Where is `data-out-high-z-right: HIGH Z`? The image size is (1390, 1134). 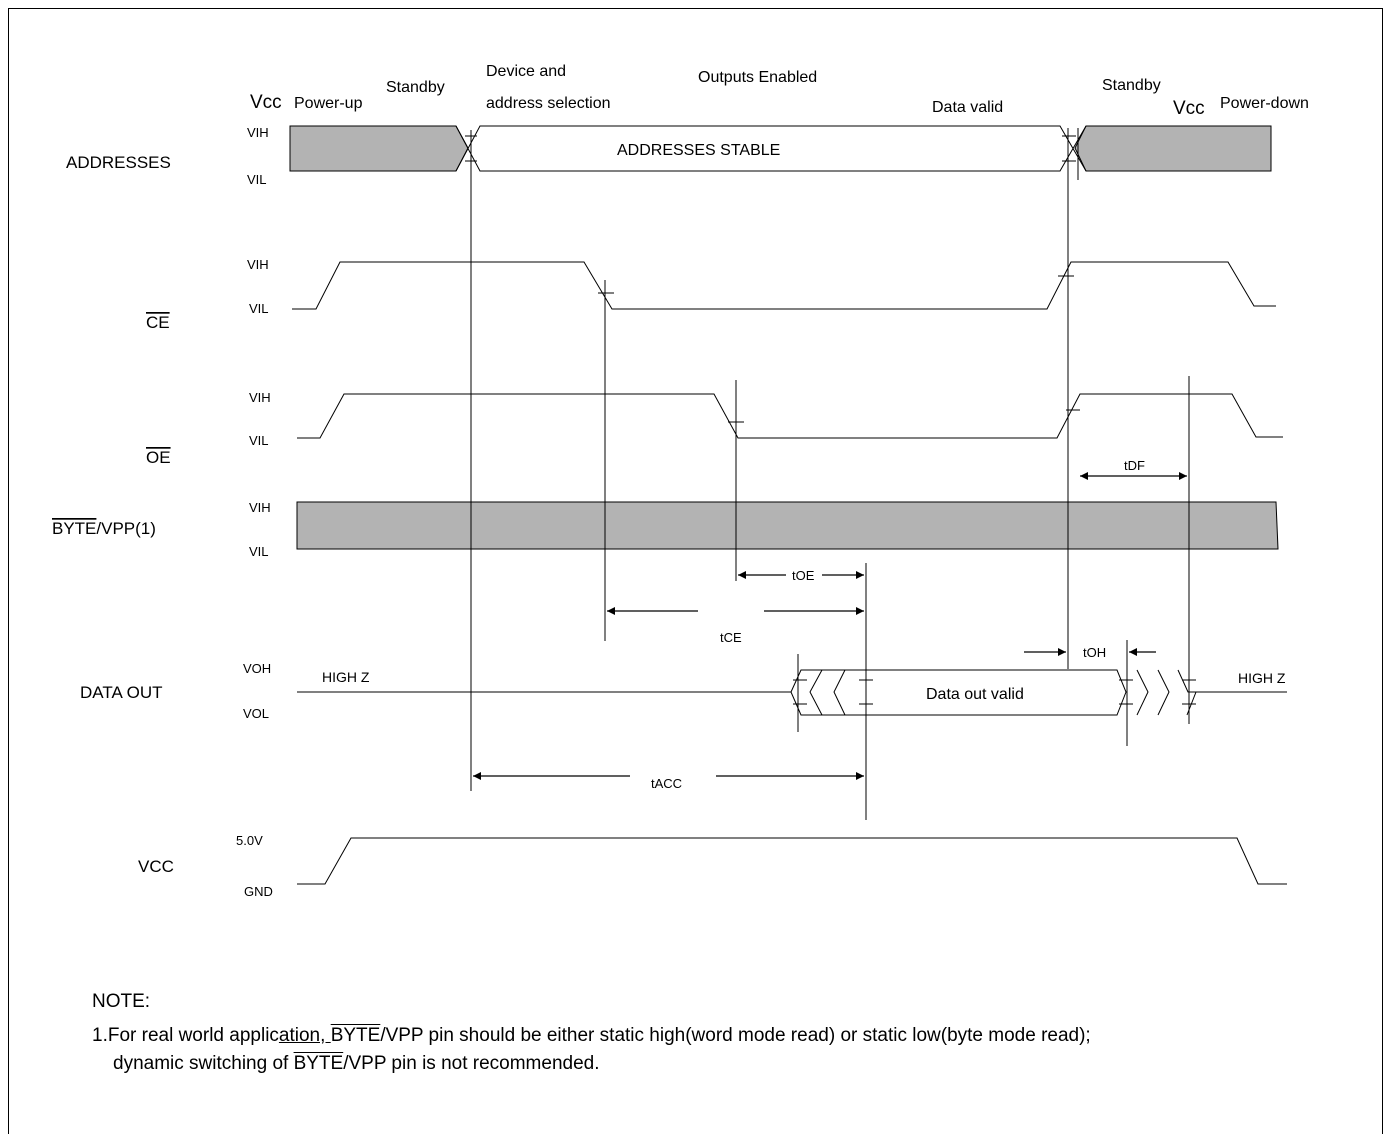 data-out-high-z-right: HIGH Z is located at coordinates (1262, 678).